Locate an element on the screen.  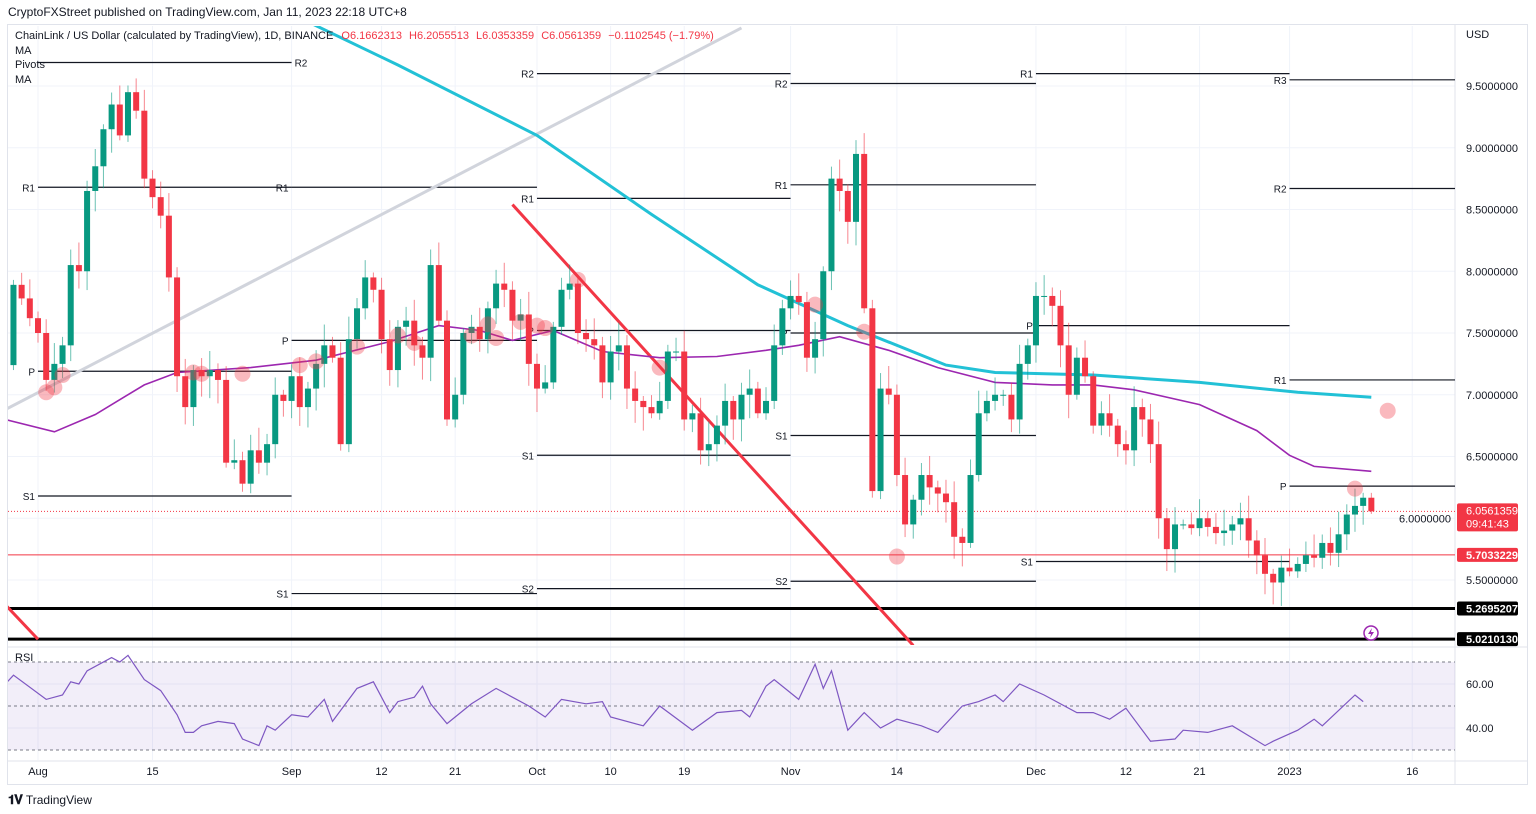
trendline is located at coordinates (22, 623).